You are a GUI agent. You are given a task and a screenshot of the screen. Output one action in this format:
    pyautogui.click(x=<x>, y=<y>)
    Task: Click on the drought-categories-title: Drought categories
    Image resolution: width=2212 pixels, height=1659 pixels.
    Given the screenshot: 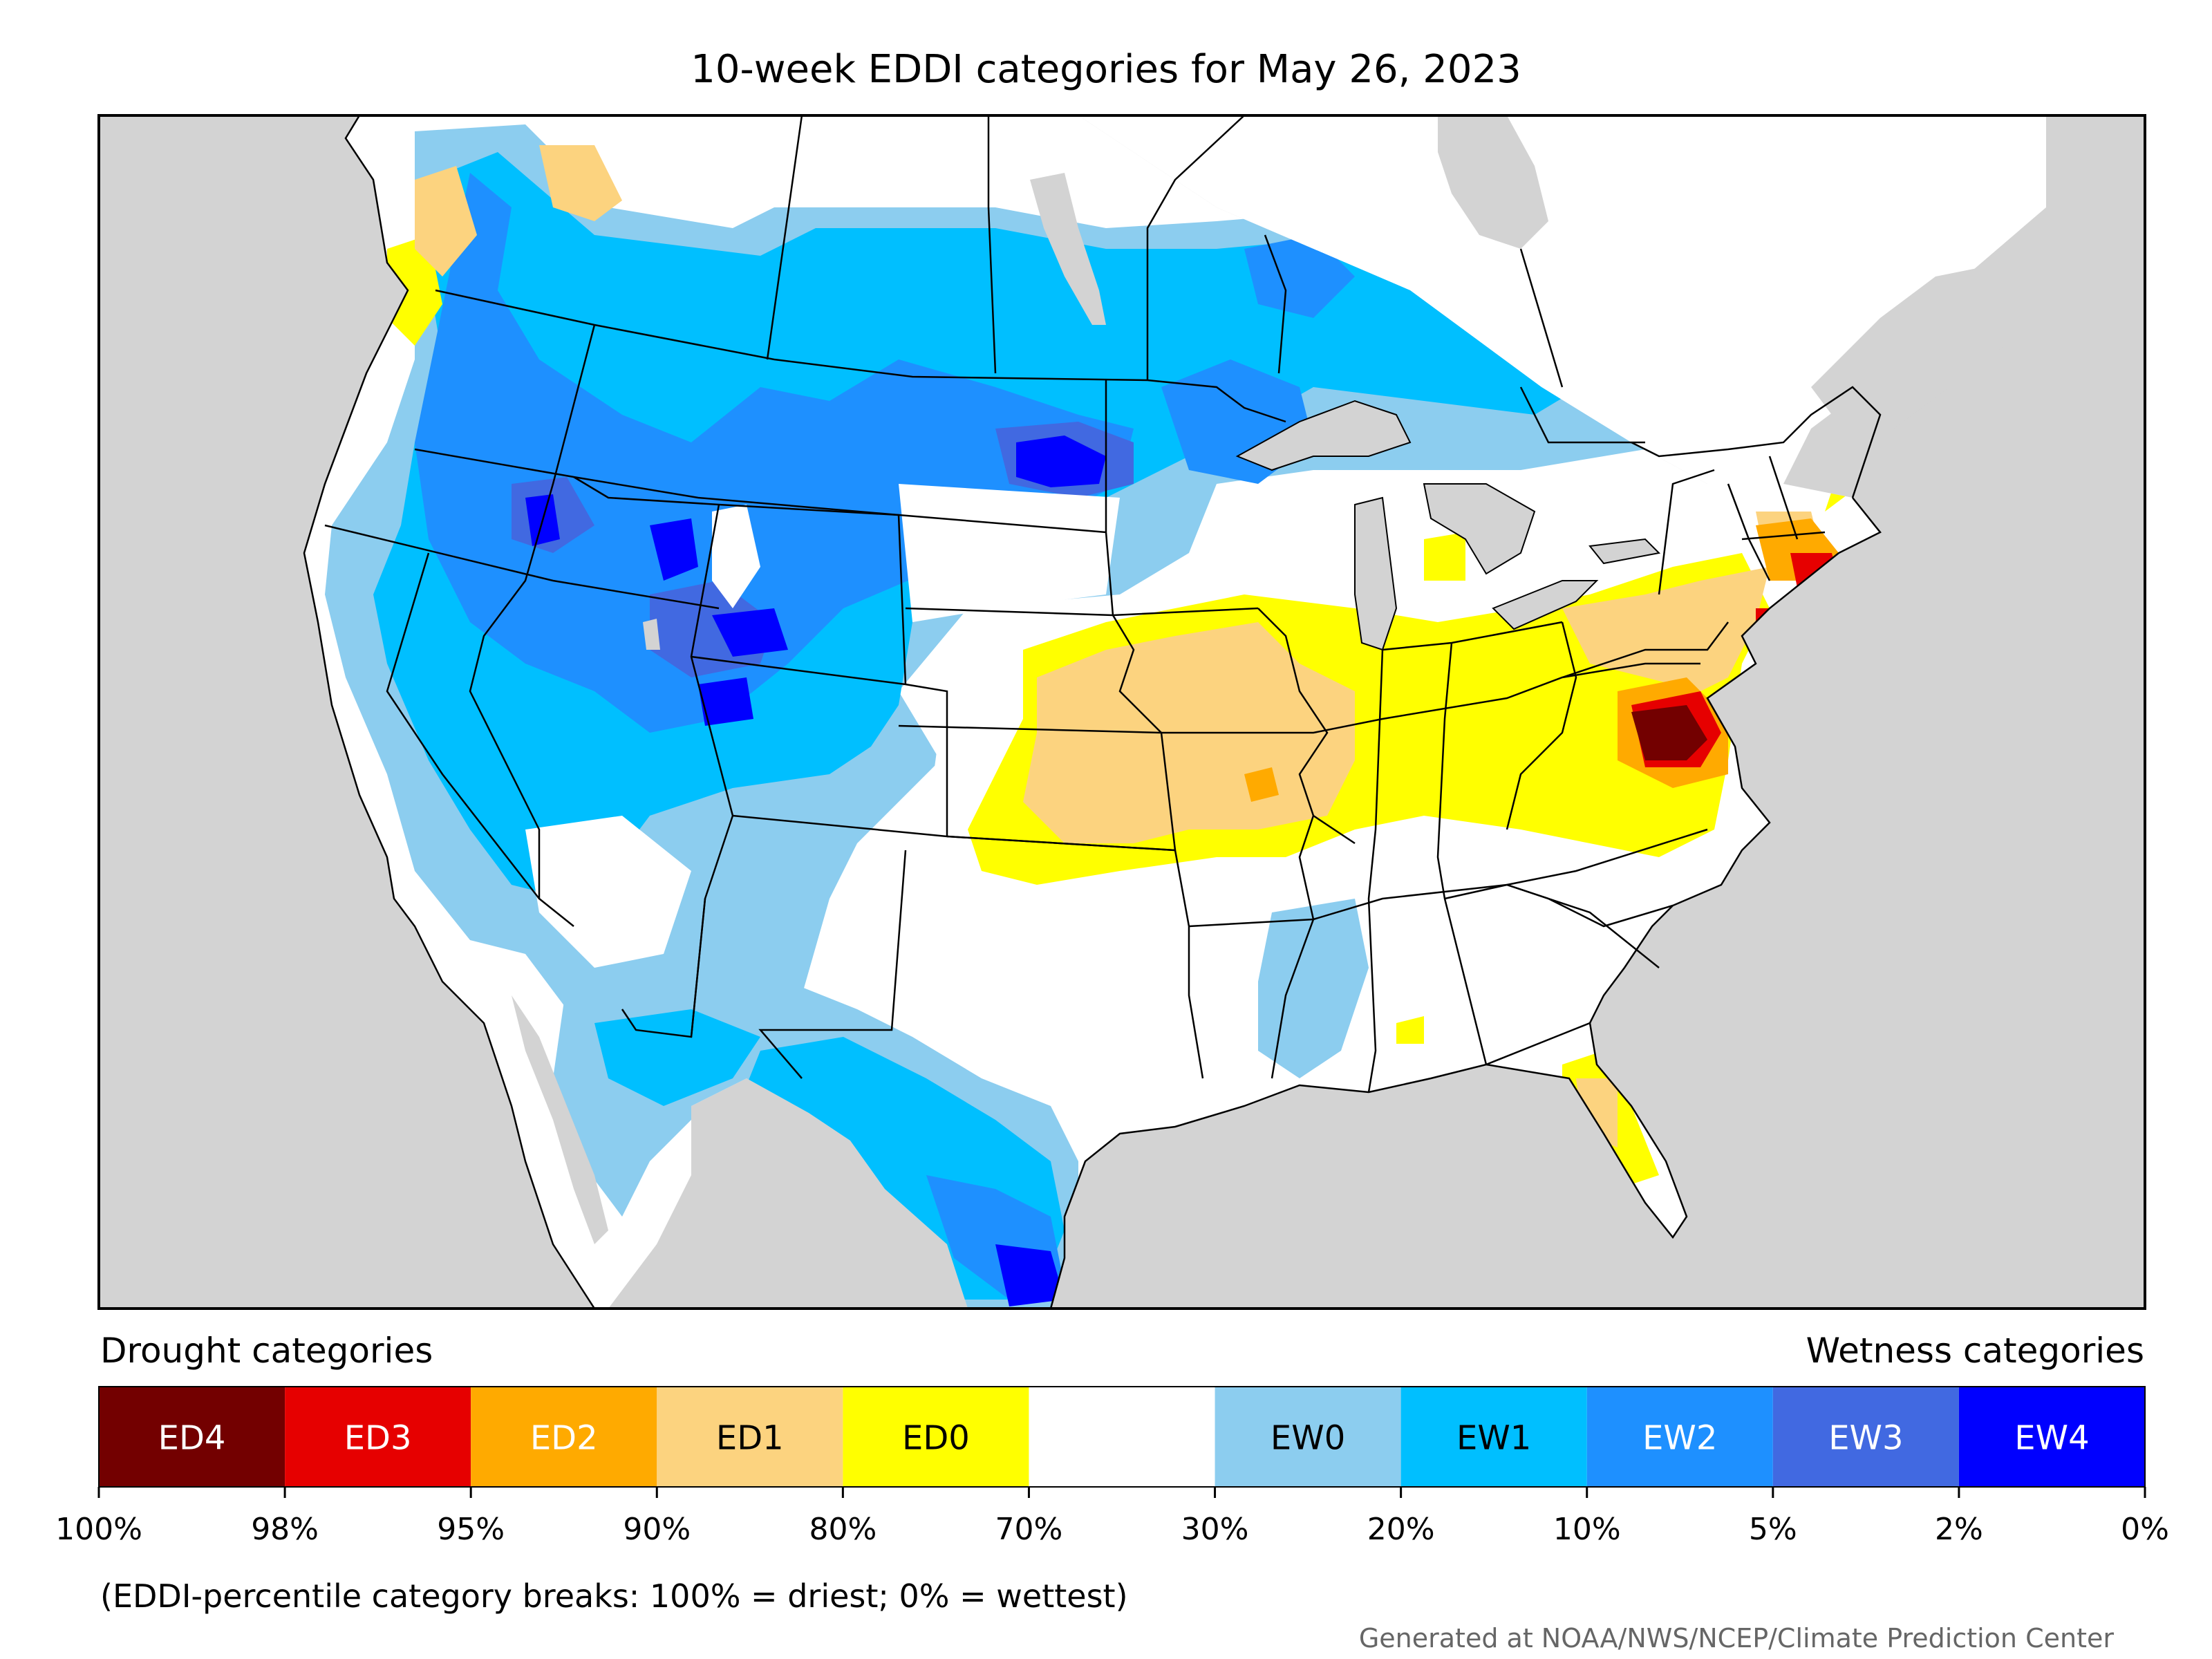 What is the action you would take?
    pyautogui.click(x=266, y=1351)
    